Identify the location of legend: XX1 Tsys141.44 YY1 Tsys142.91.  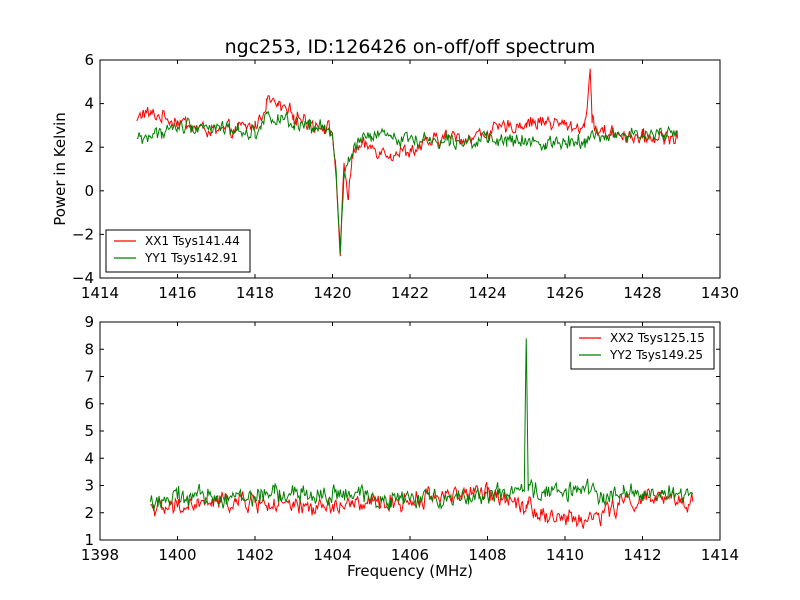
(178, 251).